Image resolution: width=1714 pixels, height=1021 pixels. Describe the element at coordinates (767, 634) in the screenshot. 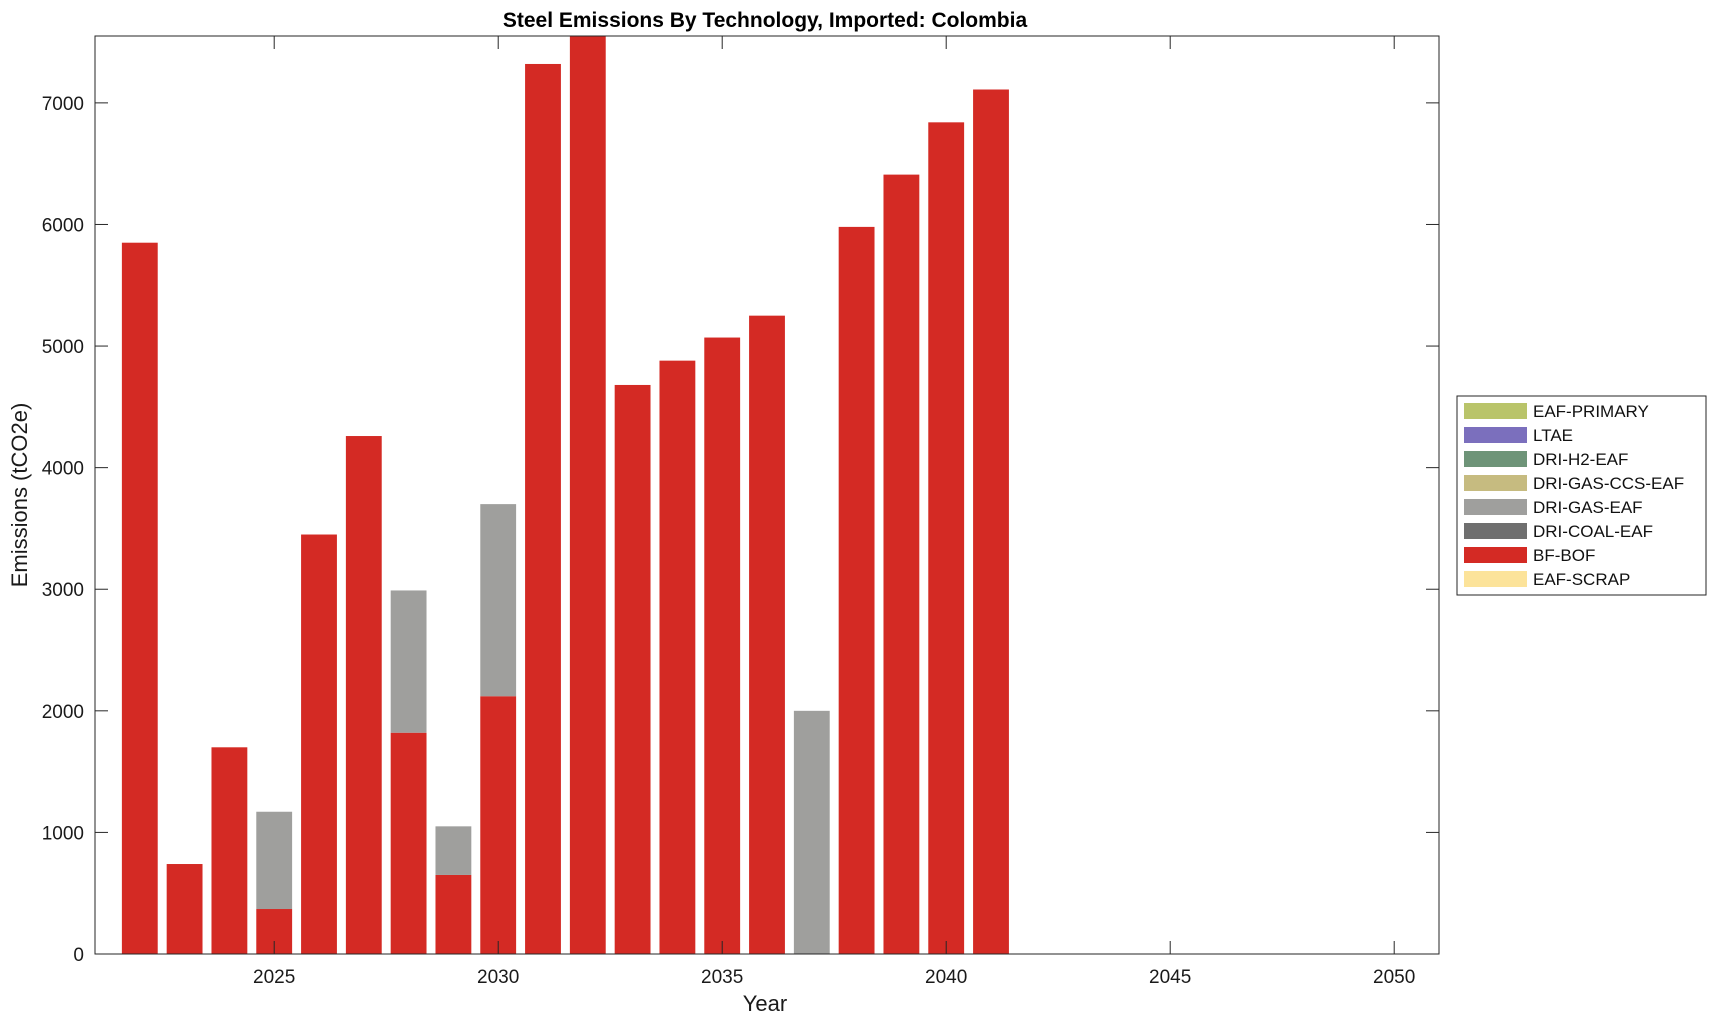

I see `bar-bf-bof-2036` at that location.